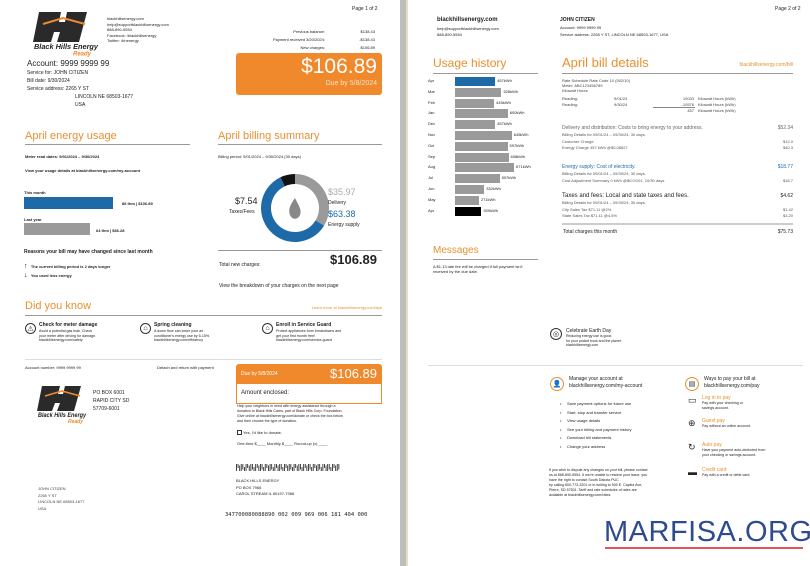 The image size is (810, 566). I want to click on credit-card-icon: ▬, so click(692, 472).